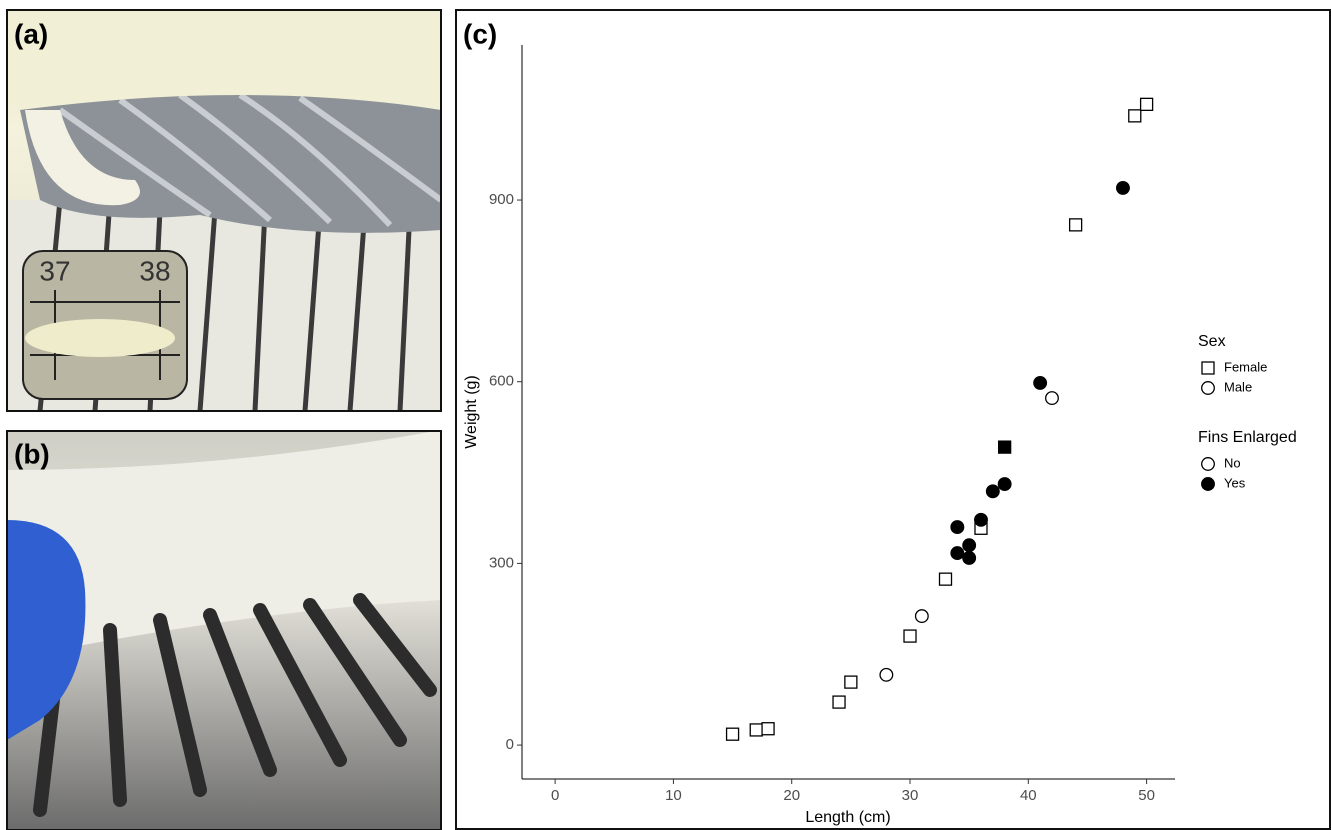  Describe the element at coordinates (31, 33) in the screenshot. I see `panel-label: (a)` at that location.